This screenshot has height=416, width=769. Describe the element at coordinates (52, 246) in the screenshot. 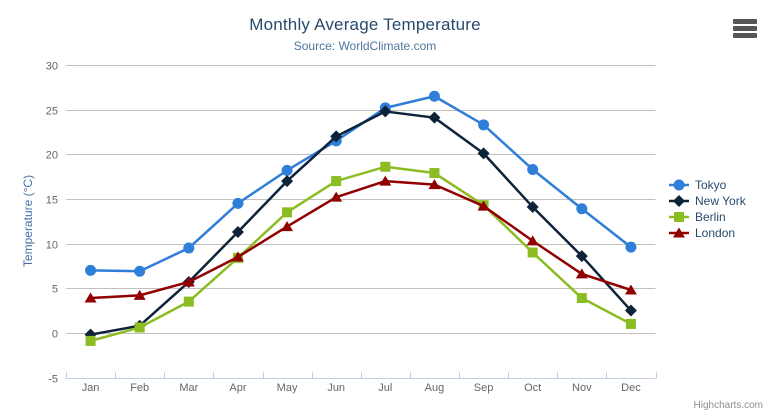

I see `y-tick-label: 10` at that location.